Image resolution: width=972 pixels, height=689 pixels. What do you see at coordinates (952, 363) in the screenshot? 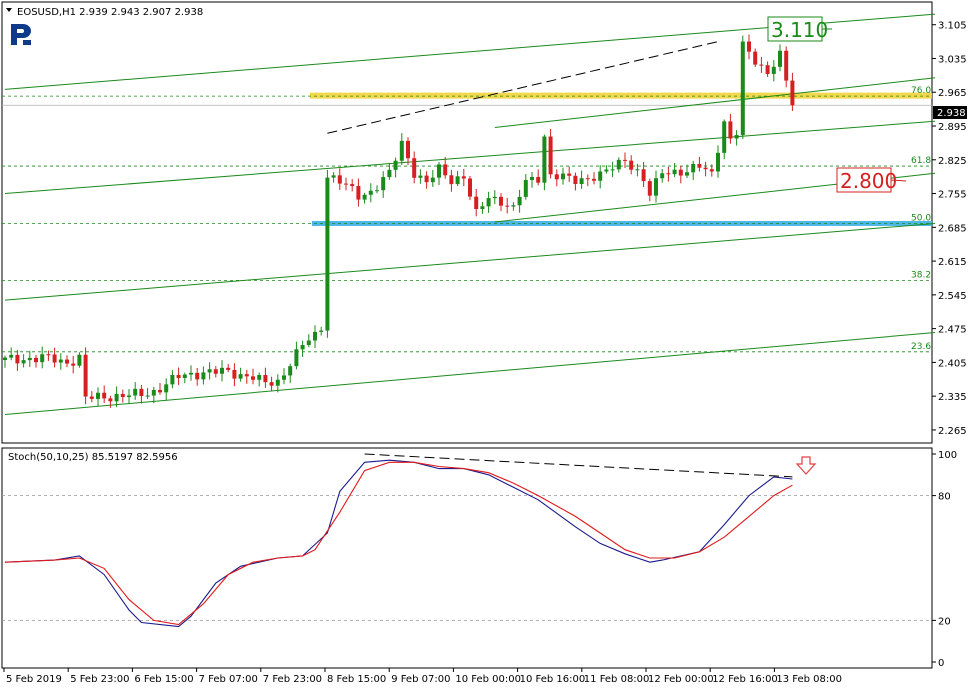
I see `price-axis-label: 2.405` at bounding box center [952, 363].